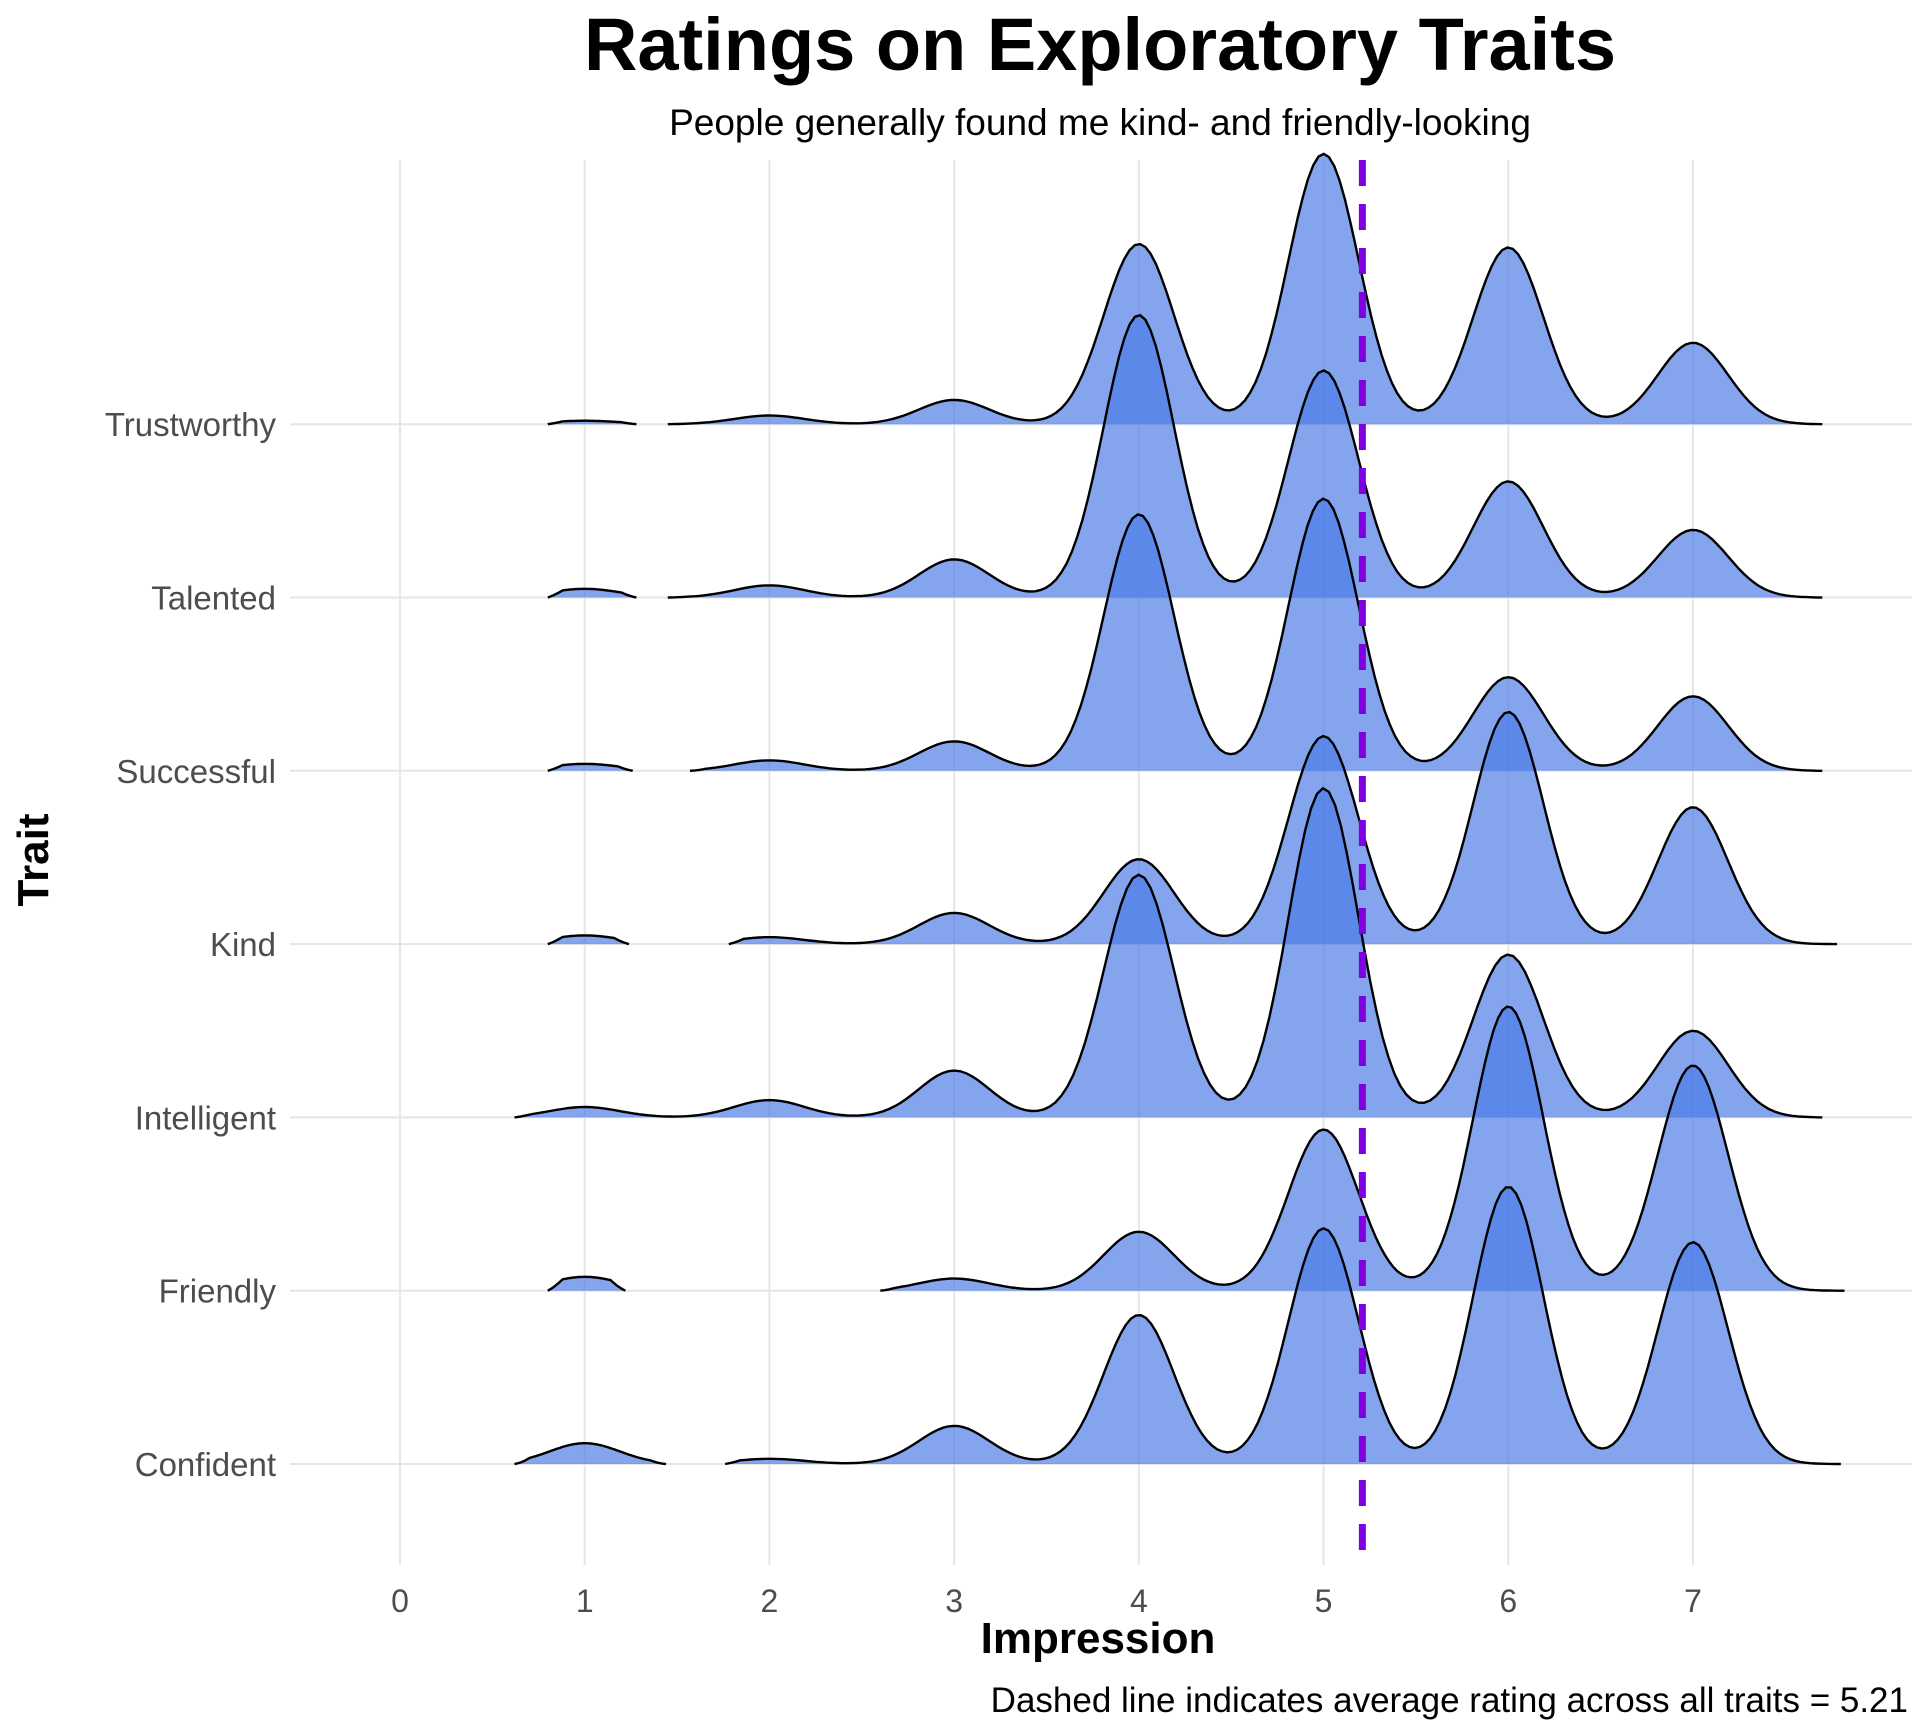 The width and height of the screenshot is (1920, 1728). I want to click on ridge-fill-kind, so click(1283, 828).